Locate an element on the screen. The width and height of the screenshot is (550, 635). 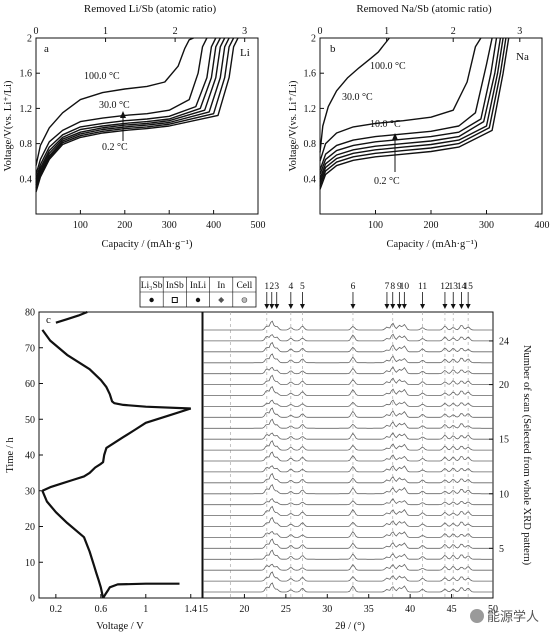
peak-label-8: 8 is located at coordinates (392, 287).